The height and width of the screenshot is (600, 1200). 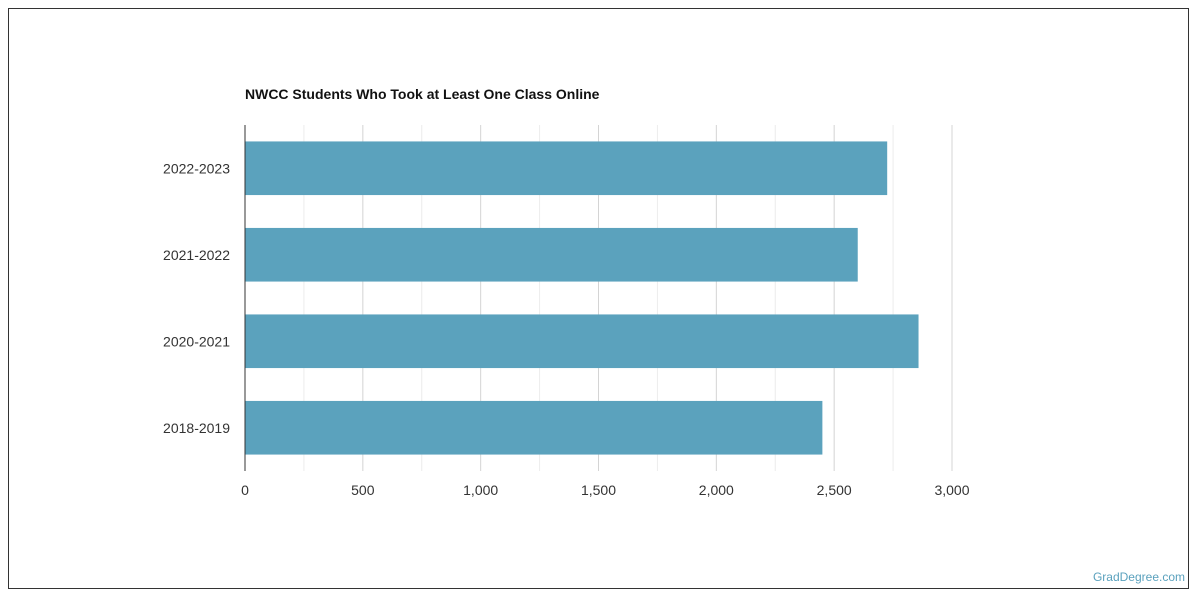 What do you see at coordinates (716, 490) in the screenshot?
I see `x-tick-label: 2,000` at bounding box center [716, 490].